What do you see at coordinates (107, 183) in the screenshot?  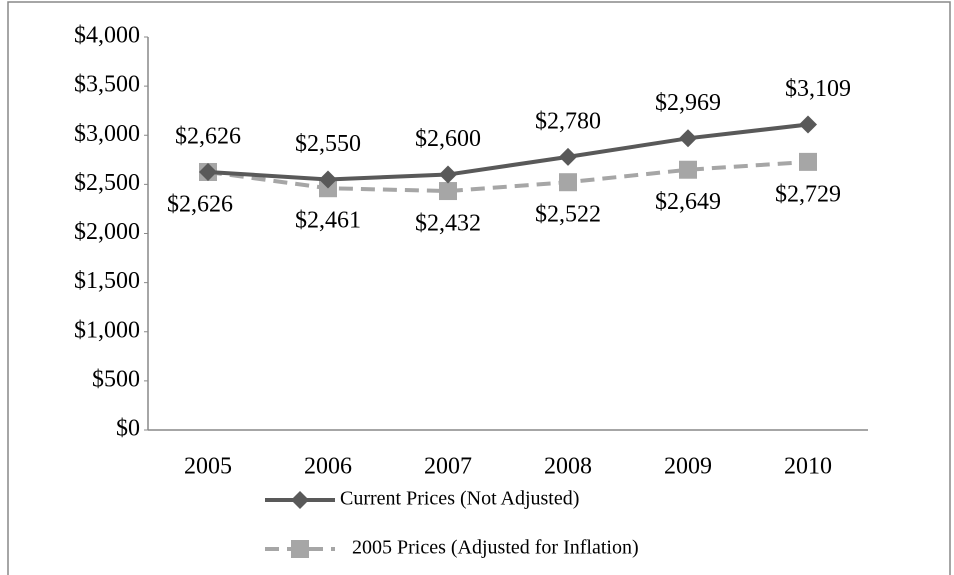 I see `y-tick-label: $2,500` at bounding box center [107, 183].